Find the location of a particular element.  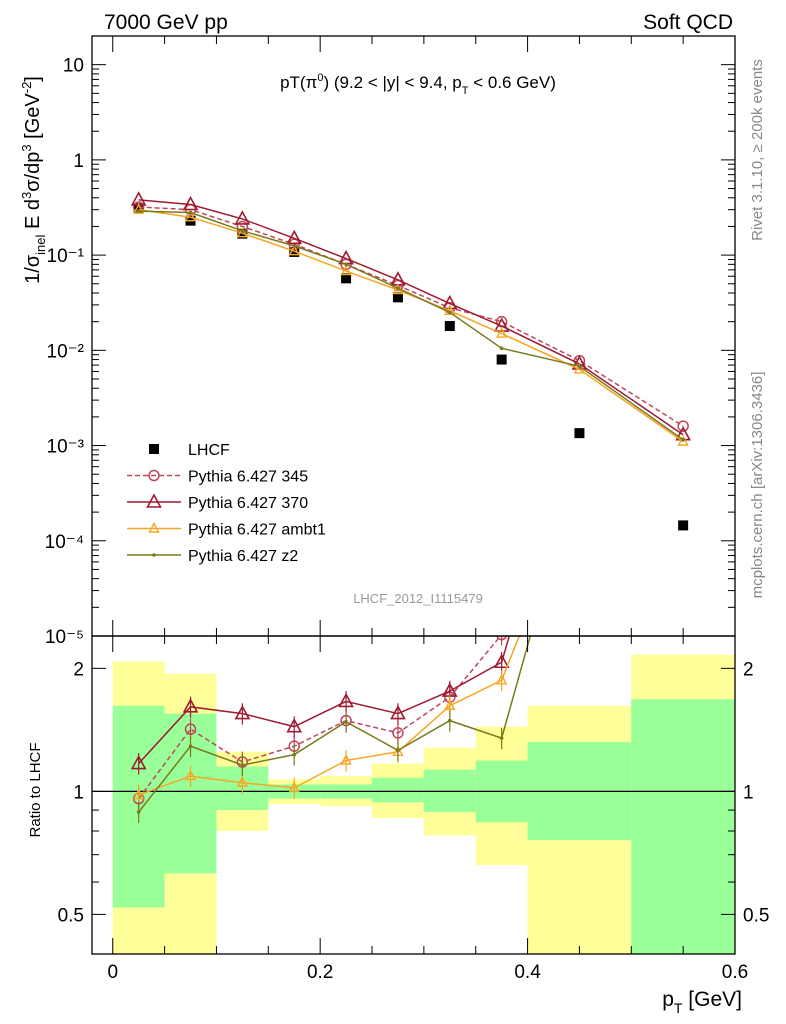

ratio-y-tick-label-right: 2 is located at coordinates (748, 669).